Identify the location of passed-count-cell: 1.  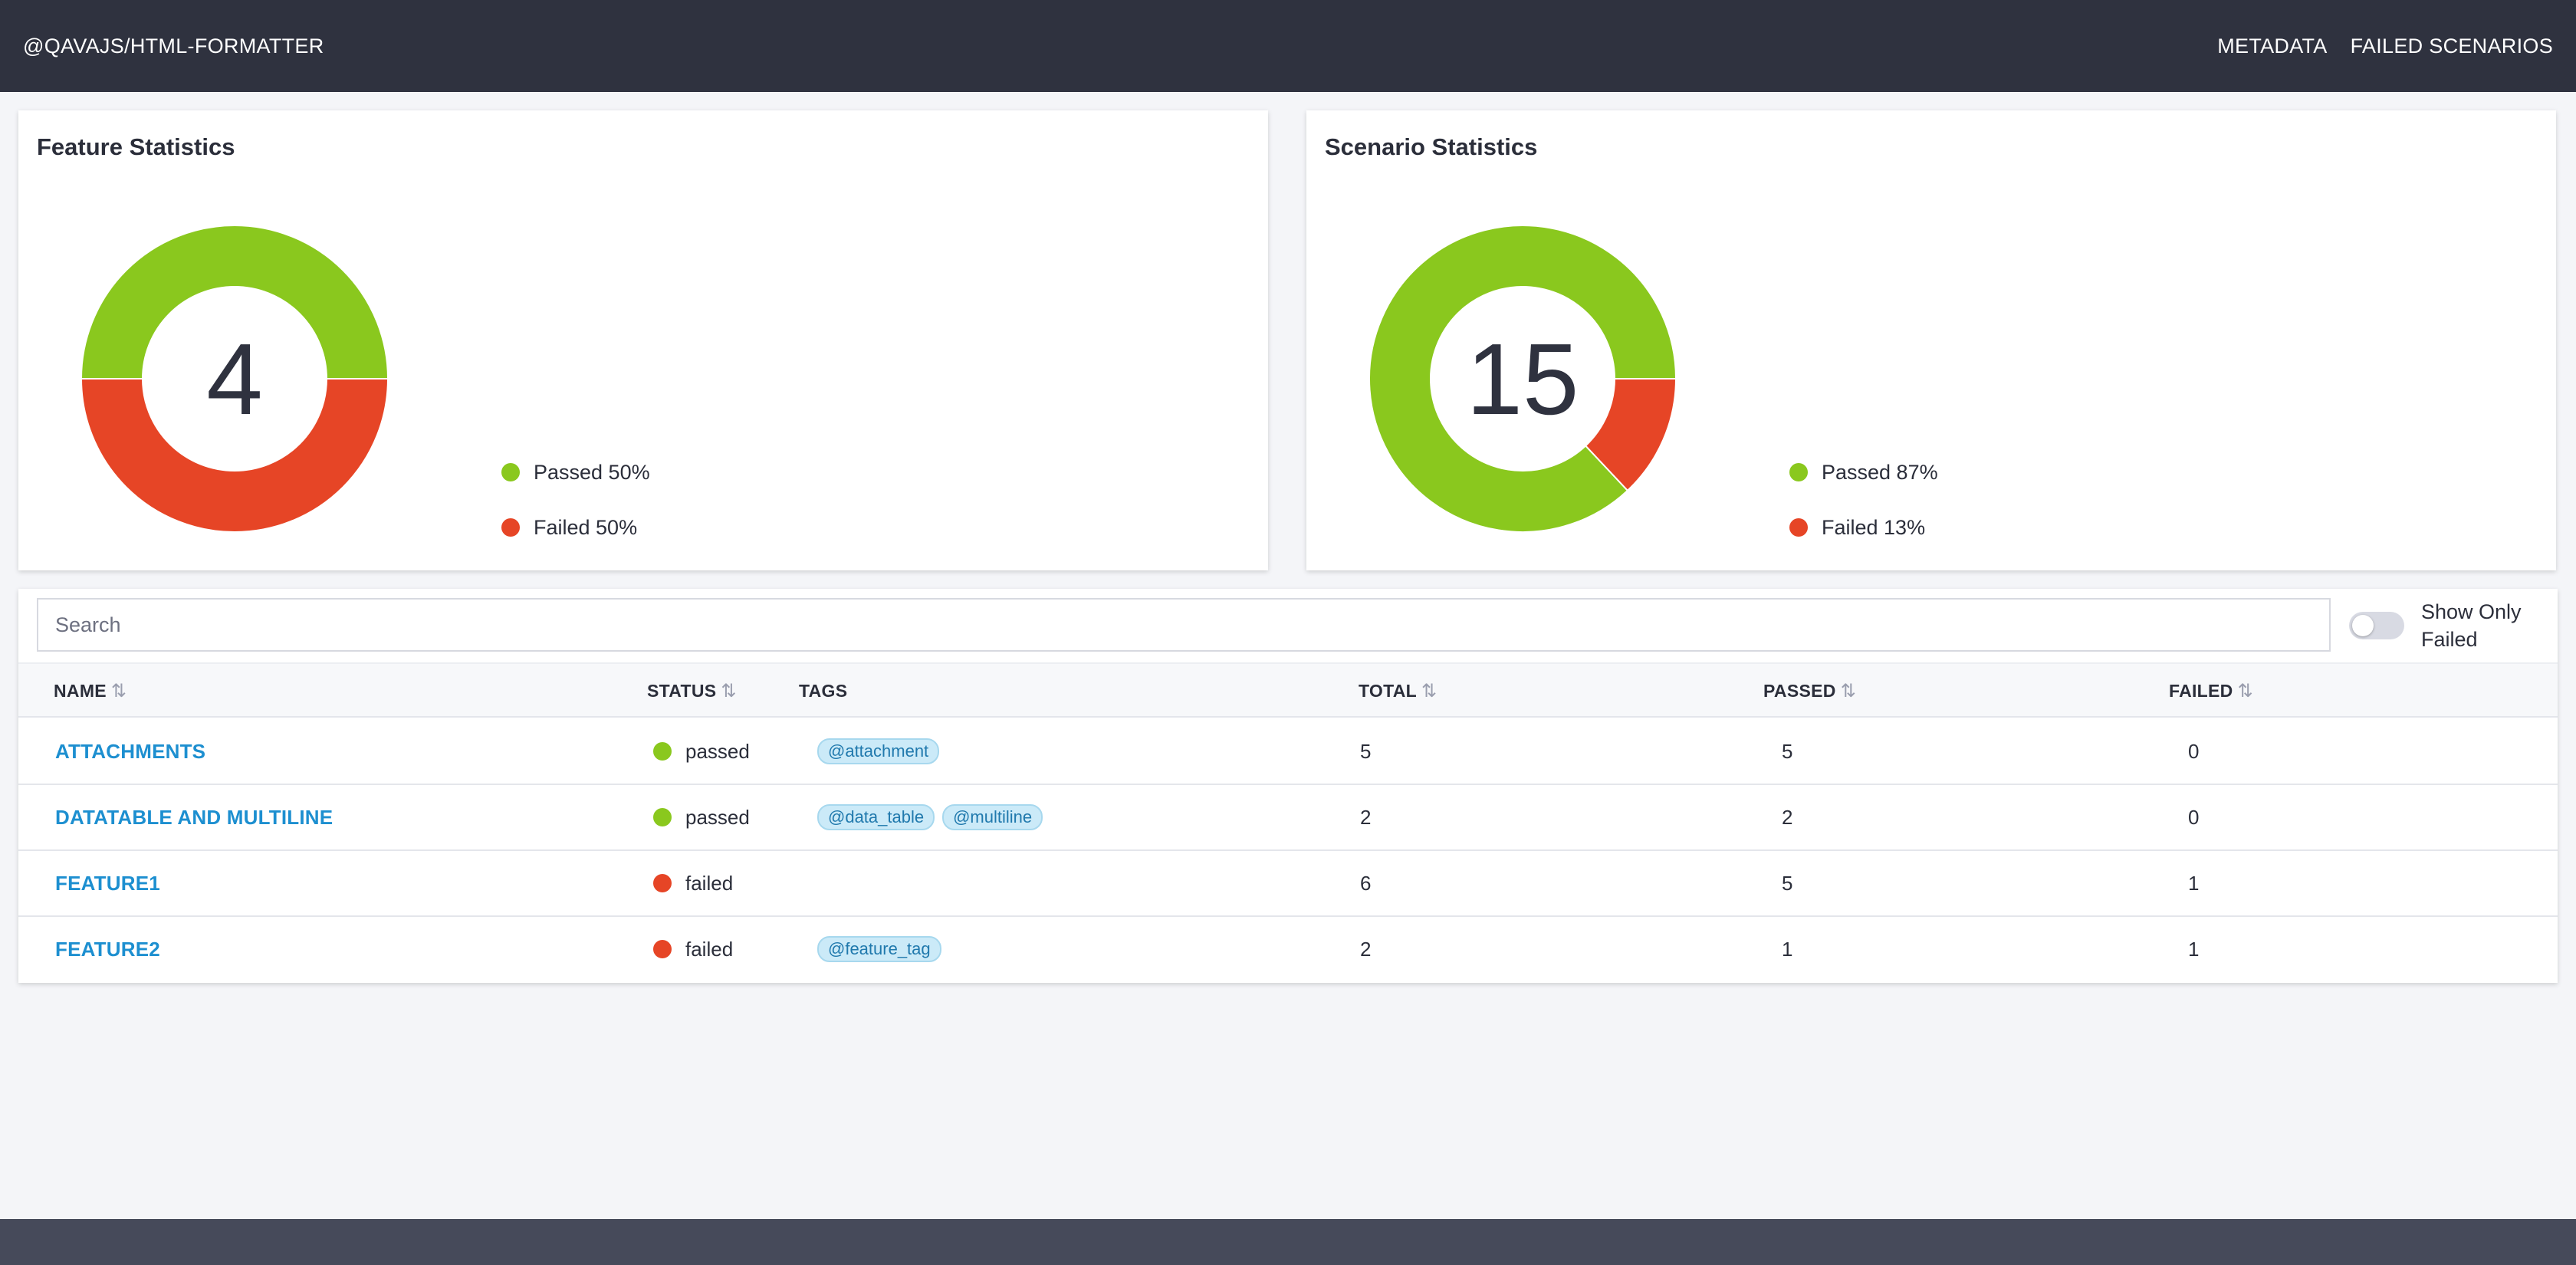
(1788, 949).